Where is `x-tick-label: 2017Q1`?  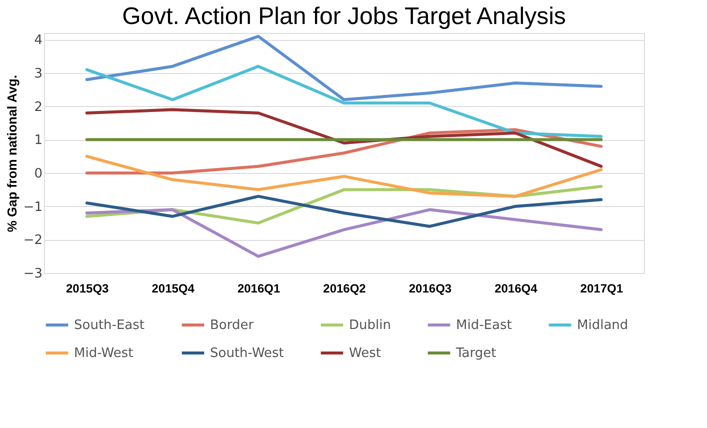 x-tick-label: 2017Q1 is located at coordinates (602, 289).